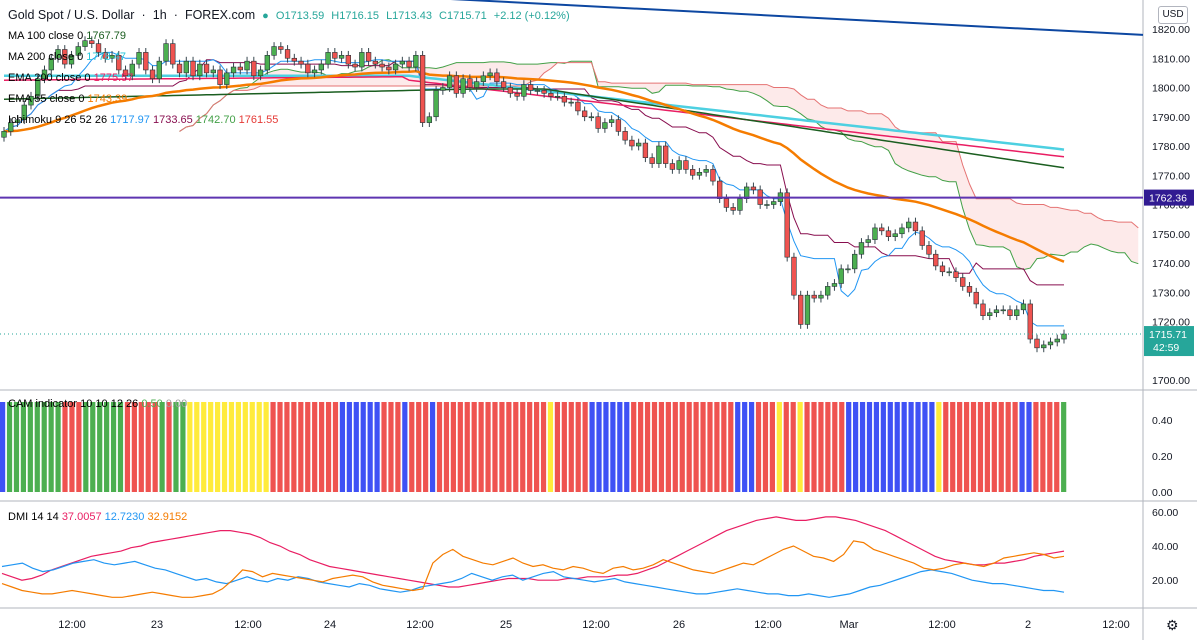 This screenshot has width=1197, height=640. I want to click on indicator-value: 0.00, so click(176, 404).